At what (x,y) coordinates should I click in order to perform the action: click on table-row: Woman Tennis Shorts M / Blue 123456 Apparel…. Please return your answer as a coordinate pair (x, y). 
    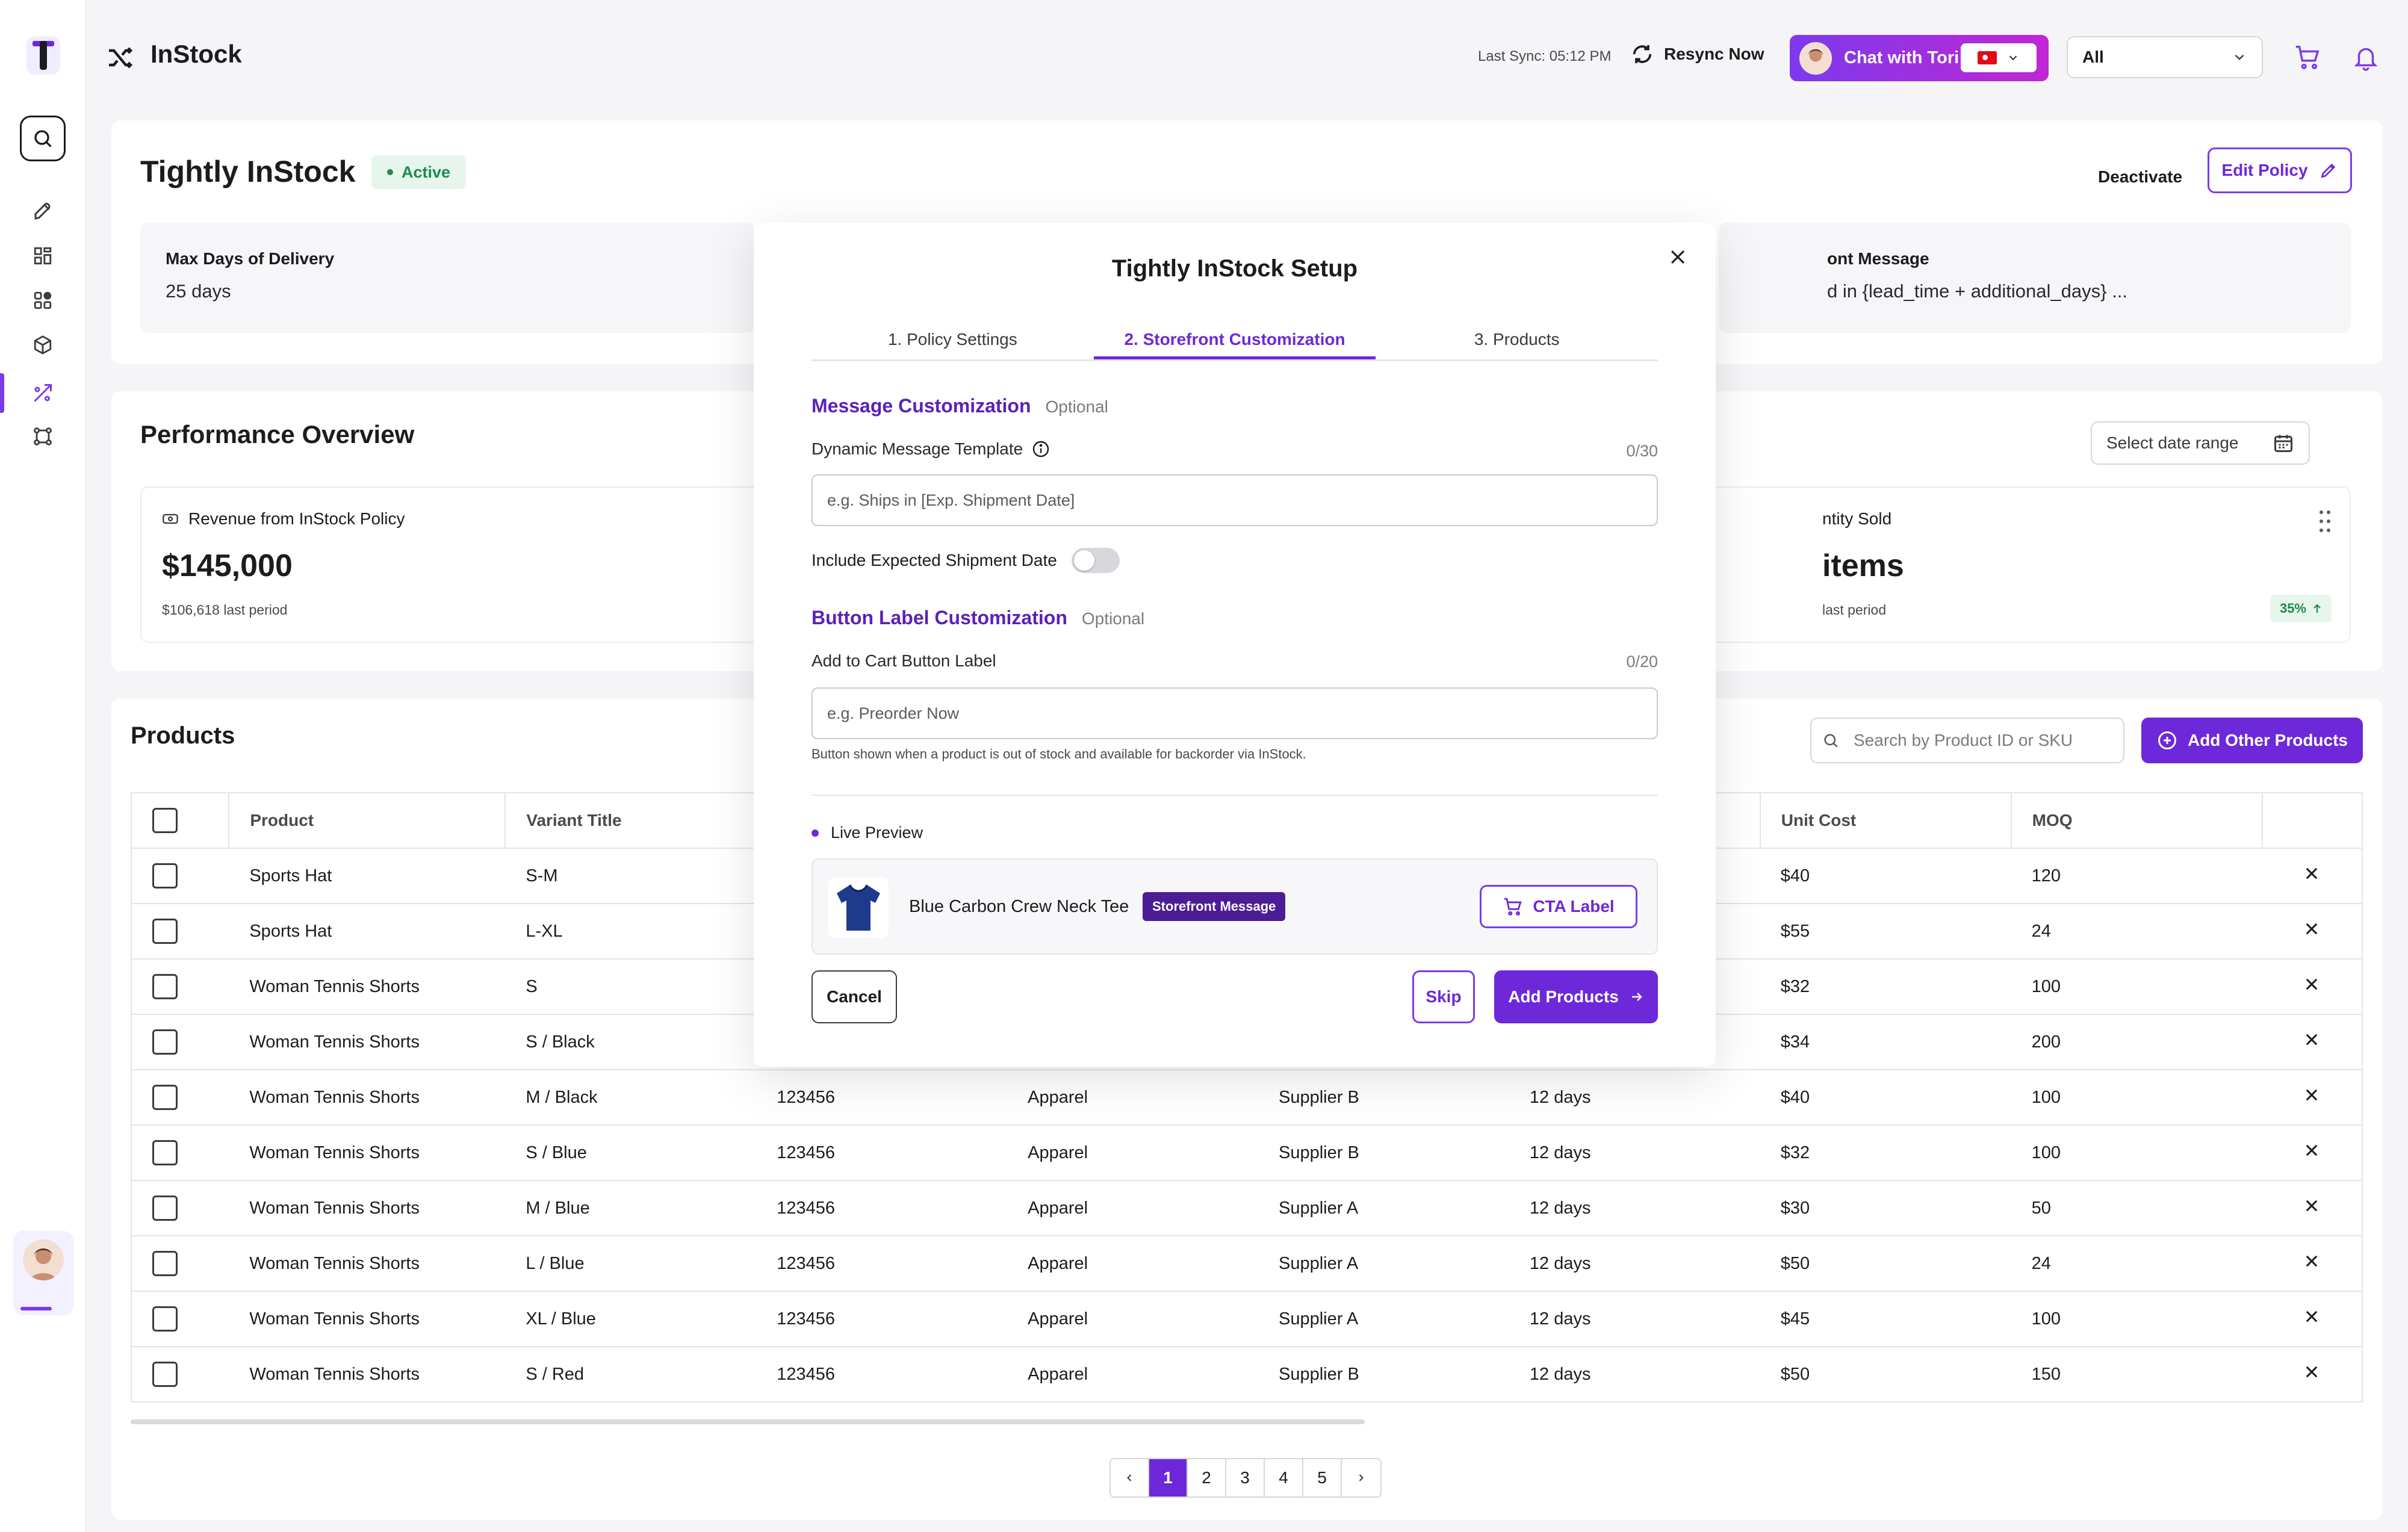
    Looking at the image, I should click on (1246, 1208).